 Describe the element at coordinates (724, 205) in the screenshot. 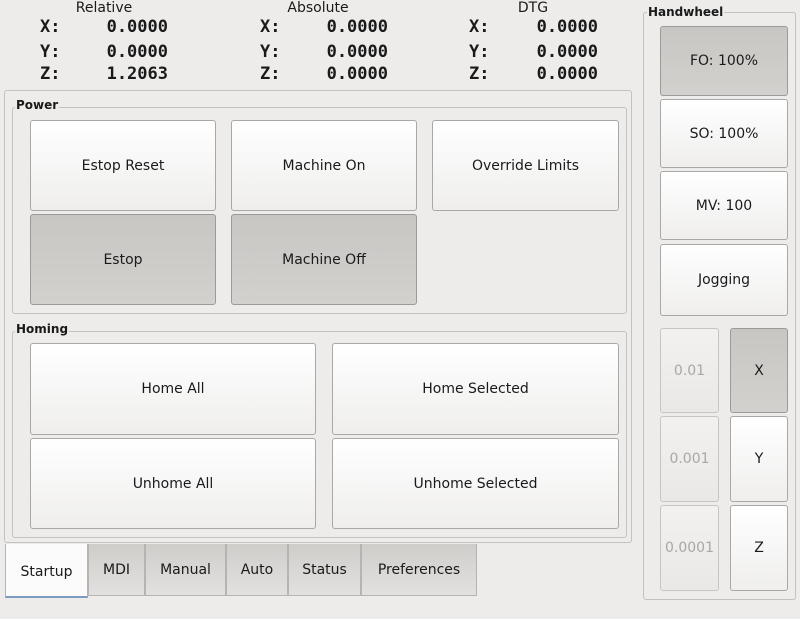

I see `max-velocity-button: MV: 100` at that location.